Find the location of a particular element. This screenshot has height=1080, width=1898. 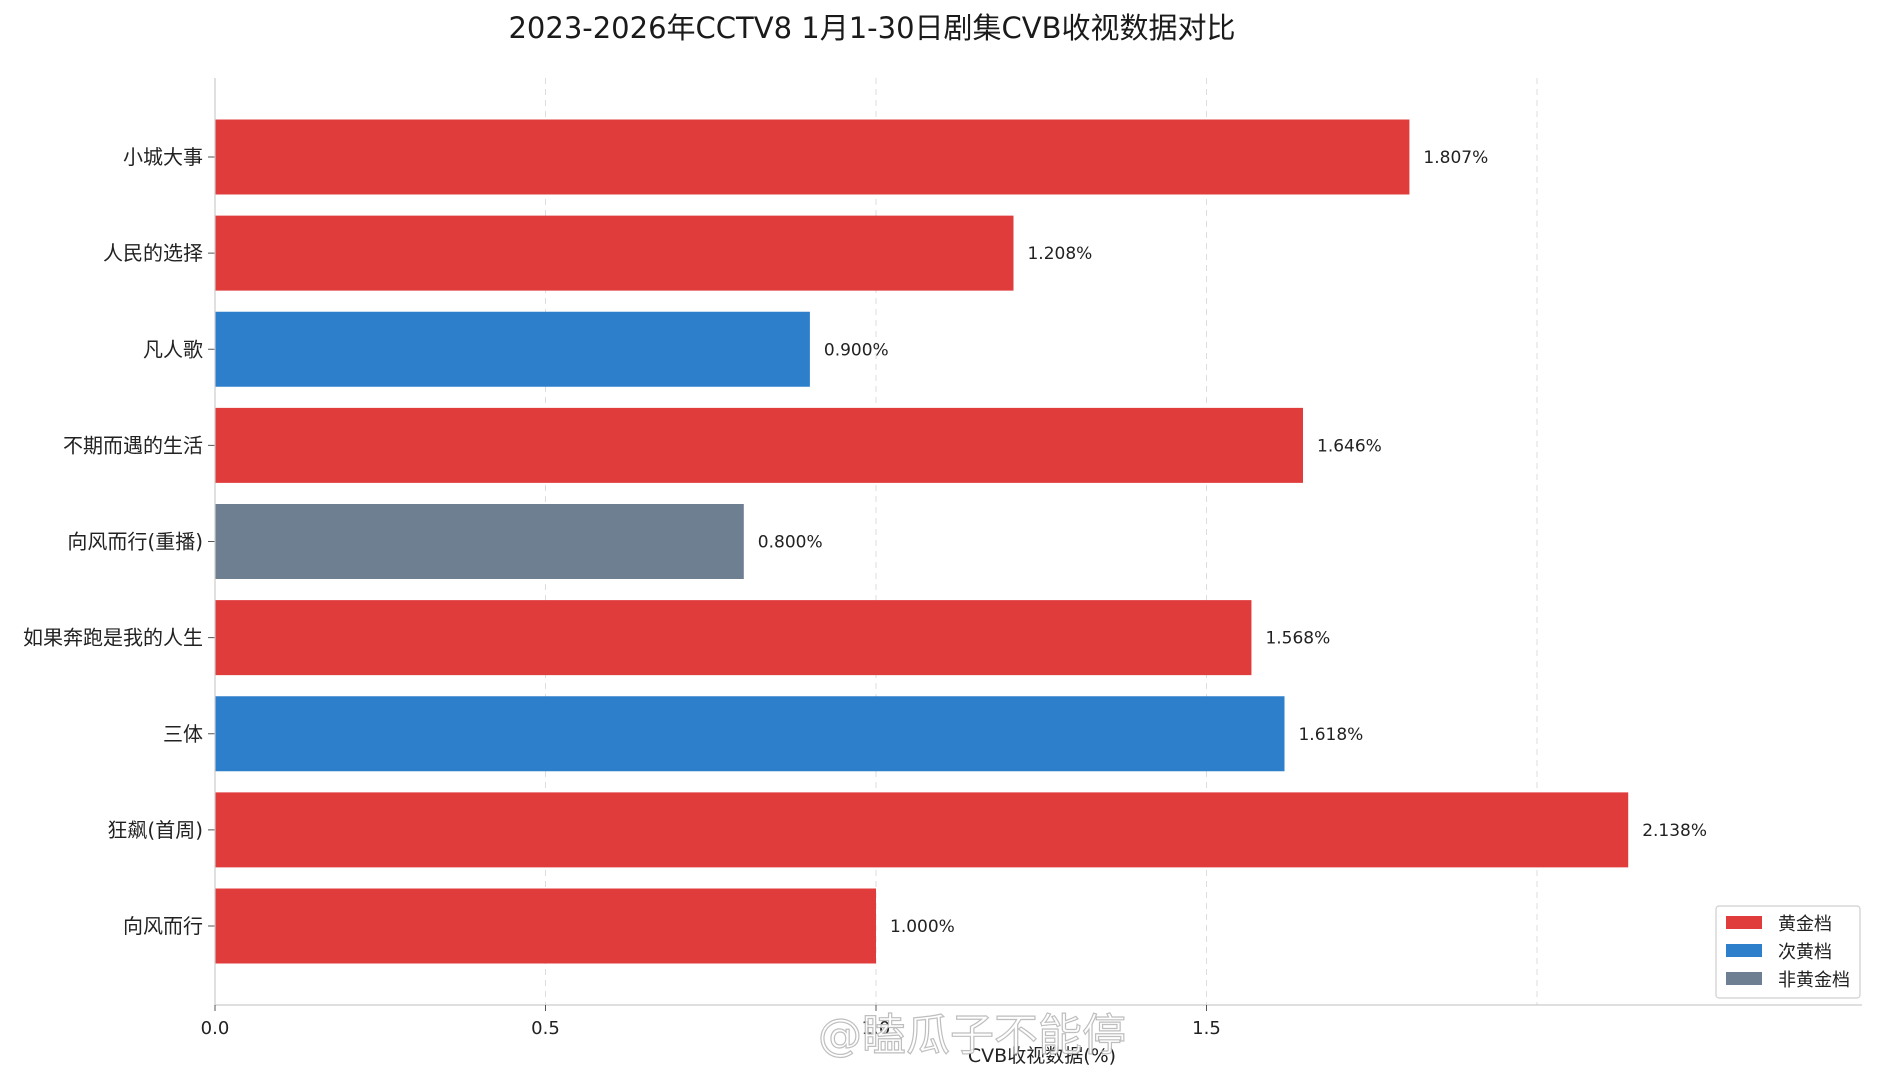

legend-label: 黄金档 is located at coordinates (1805, 924).